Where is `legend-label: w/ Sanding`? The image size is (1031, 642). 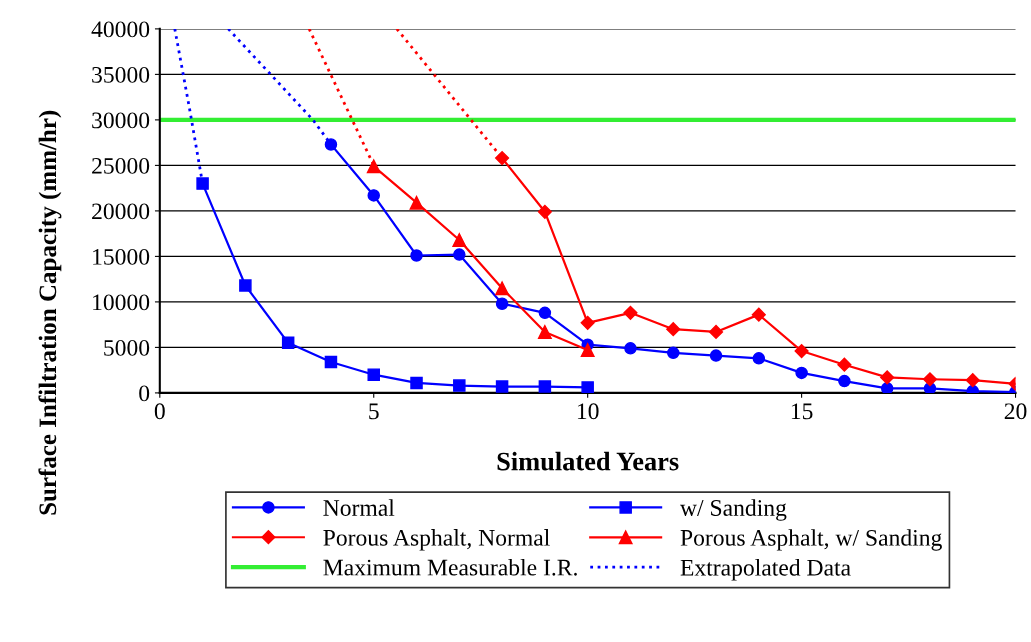 legend-label: w/ Sanding is located at coordinates (733, 510).